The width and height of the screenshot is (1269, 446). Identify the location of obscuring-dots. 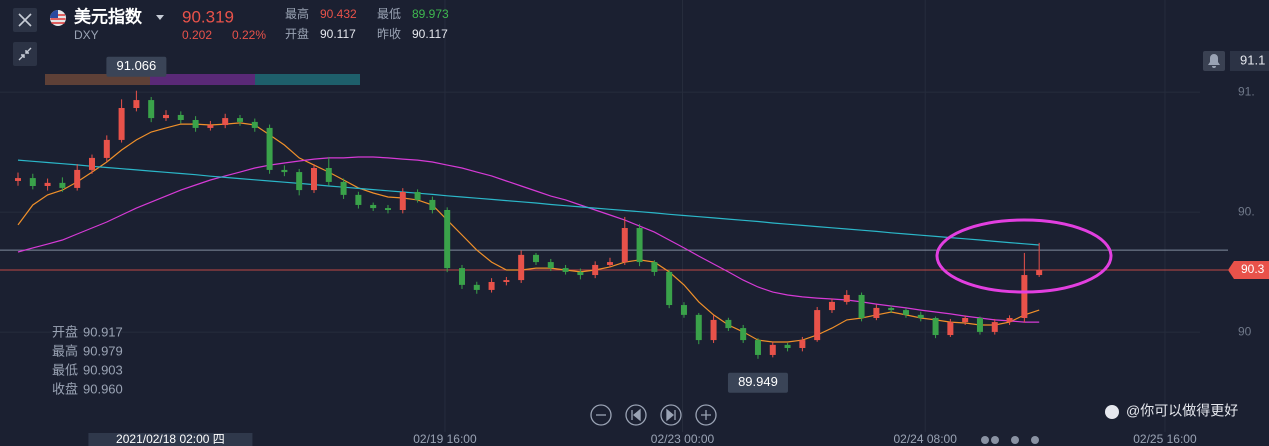
(1010, 440).